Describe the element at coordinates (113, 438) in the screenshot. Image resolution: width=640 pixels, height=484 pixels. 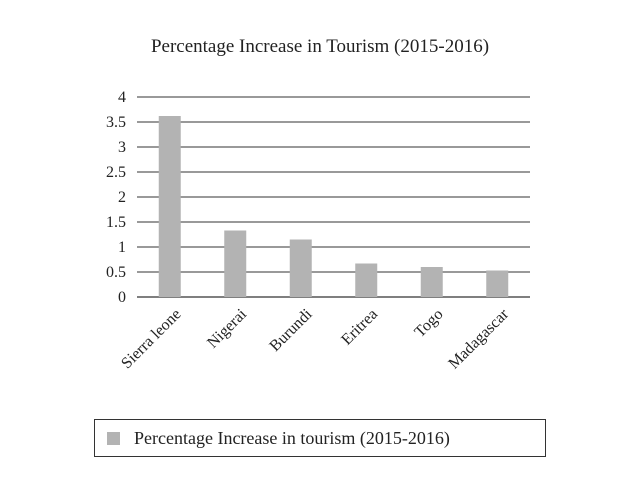
I see `legend-swatch` at that location.